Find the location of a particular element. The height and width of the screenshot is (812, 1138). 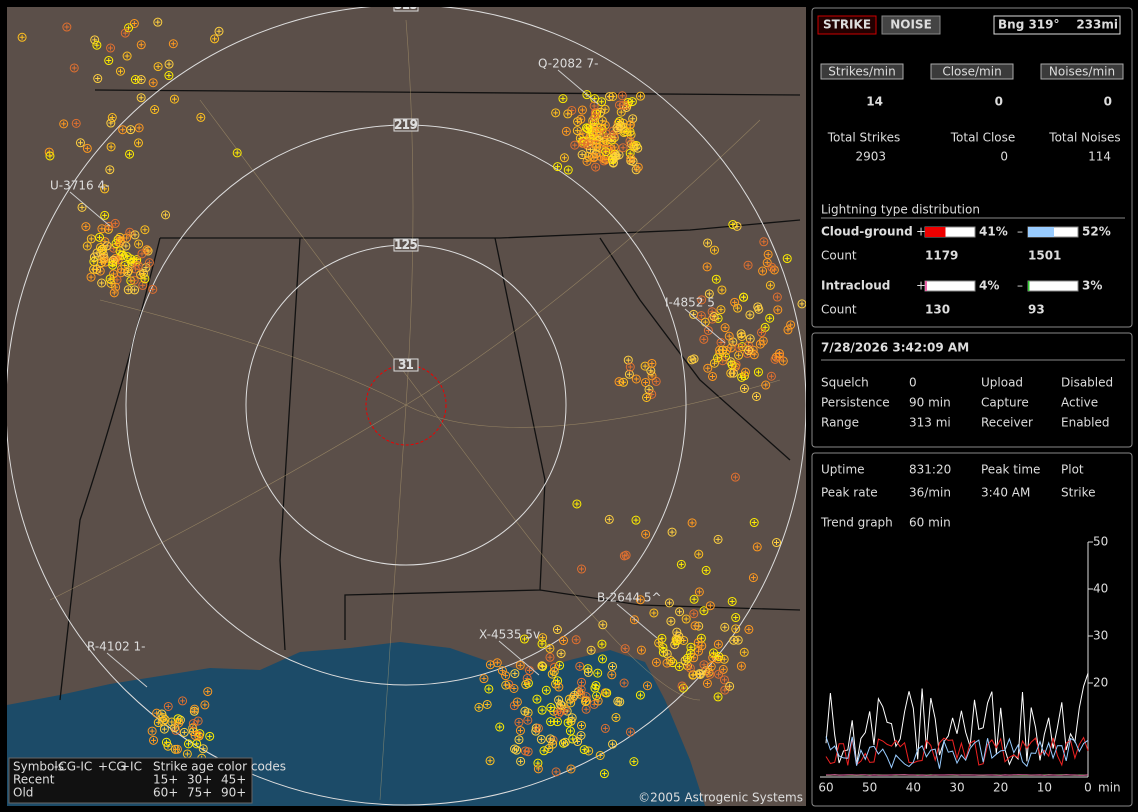

tab-label: STRIKE is located at coordinates (847, 25).